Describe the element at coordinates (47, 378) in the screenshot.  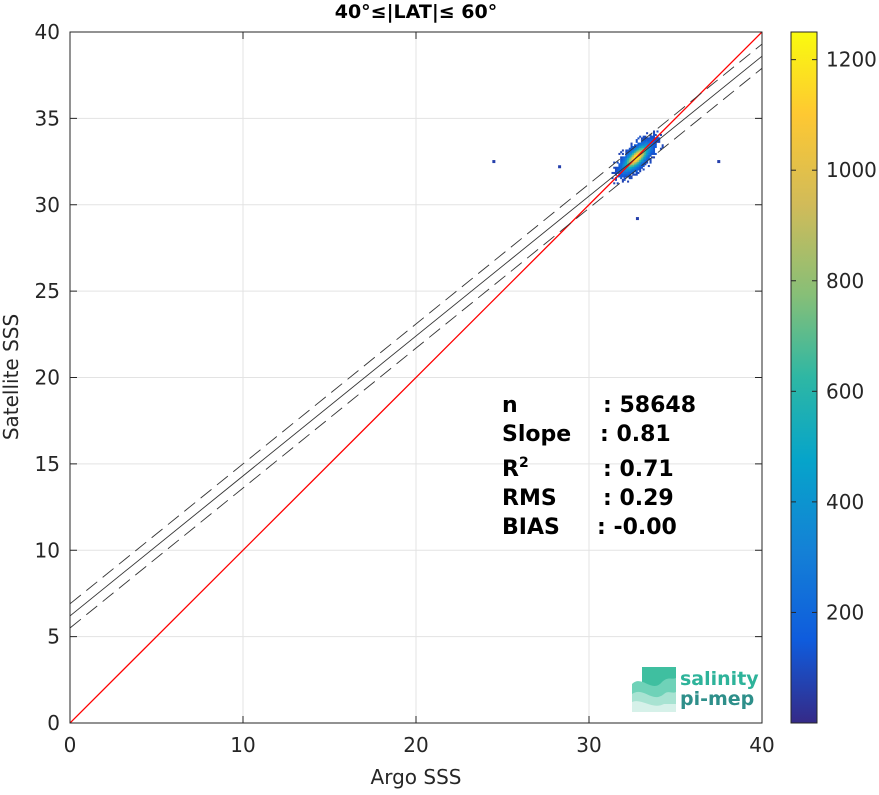
I see `y-tick-label: 20` at that location.